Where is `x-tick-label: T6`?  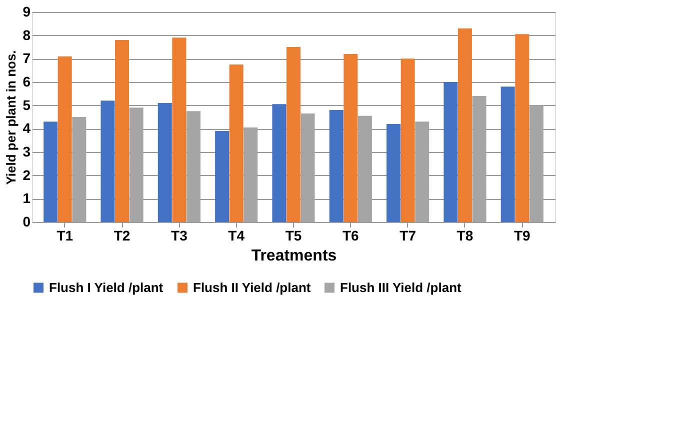 x-tick-label: T6 is located at coordinates (351, 236).